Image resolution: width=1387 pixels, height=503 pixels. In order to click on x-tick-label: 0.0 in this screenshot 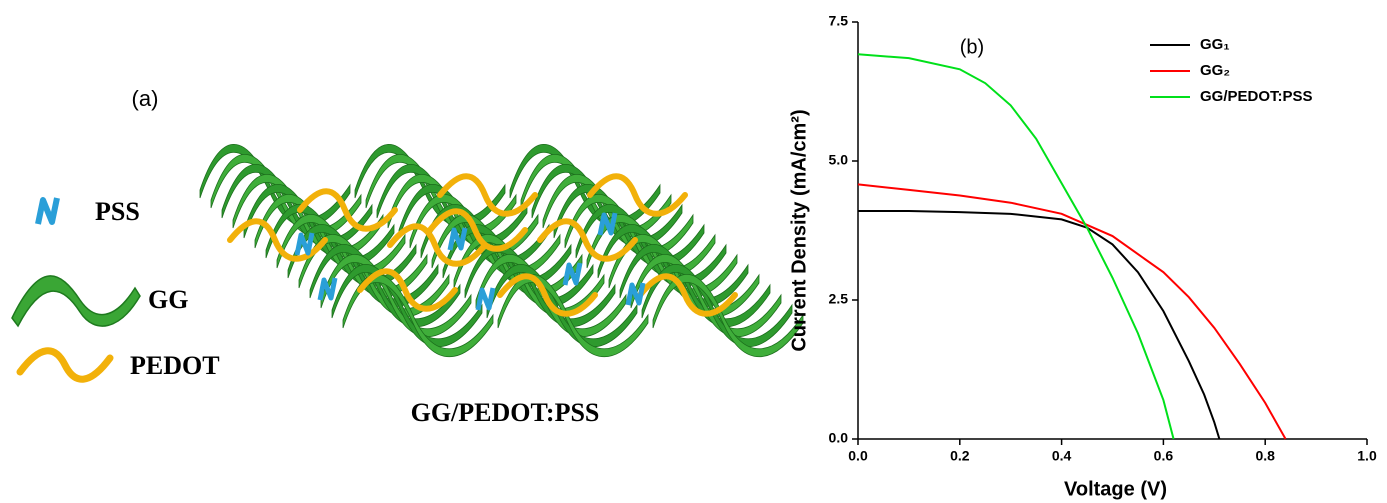, I will do `click(858, 456)`.